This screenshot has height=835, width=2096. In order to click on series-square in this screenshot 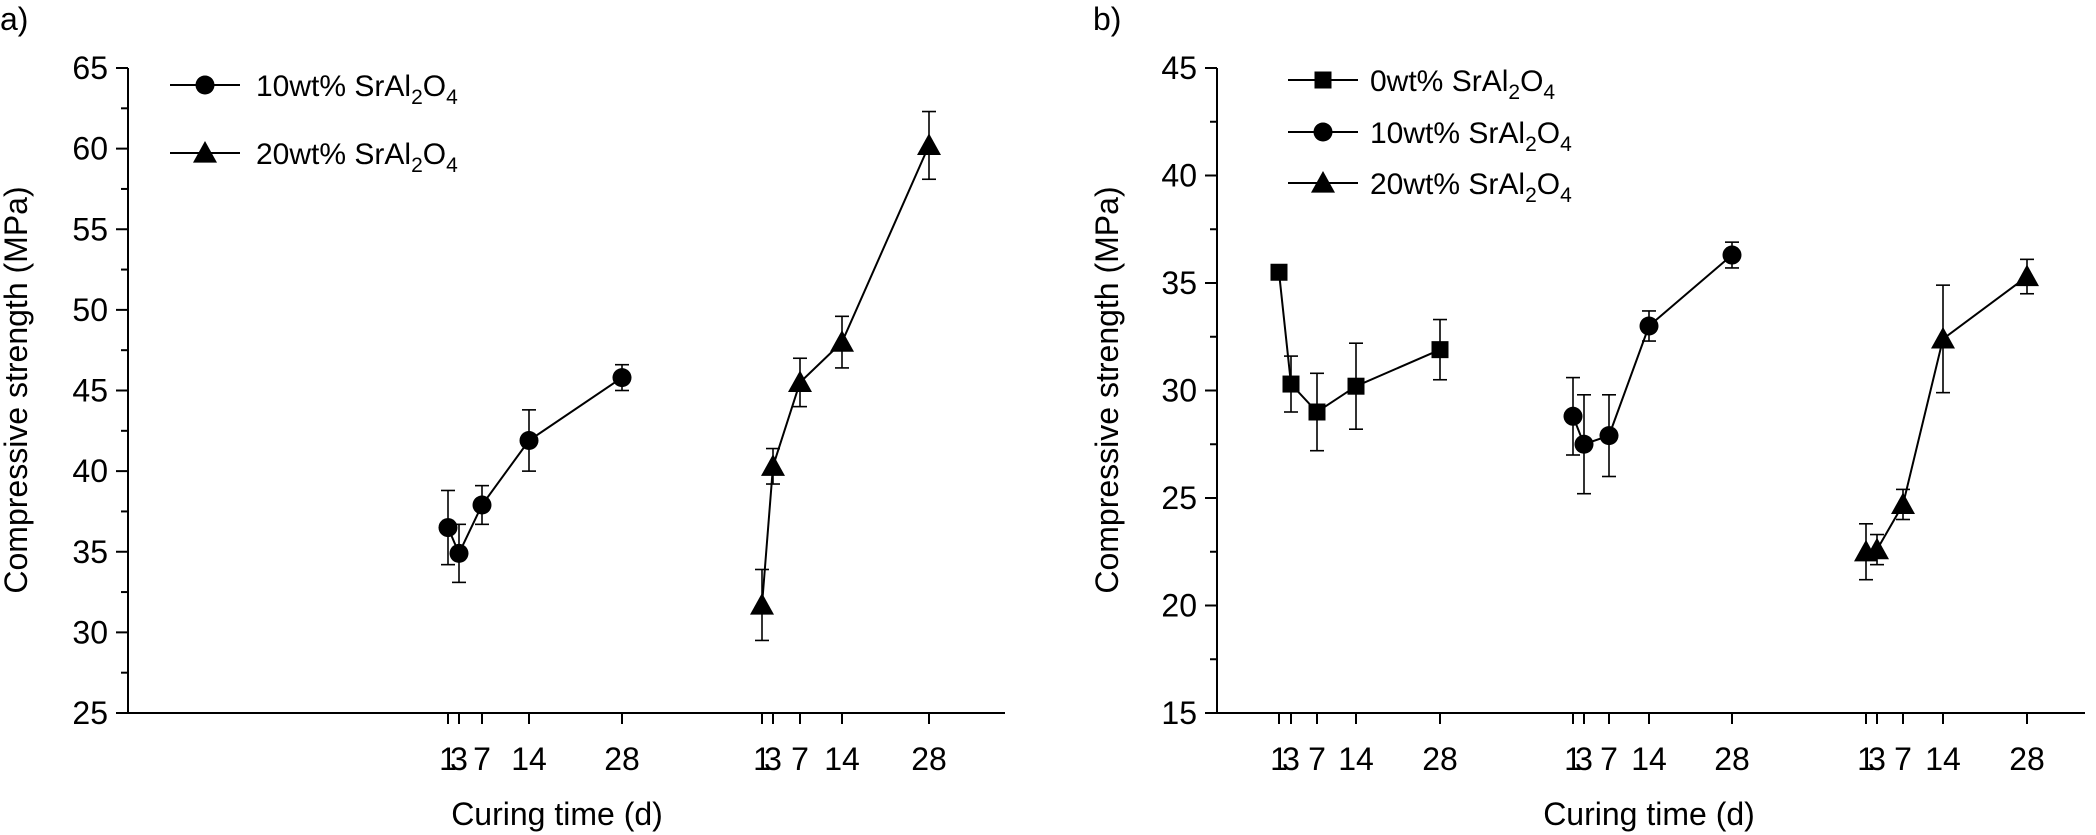, I will do `click(1359, 357)`.